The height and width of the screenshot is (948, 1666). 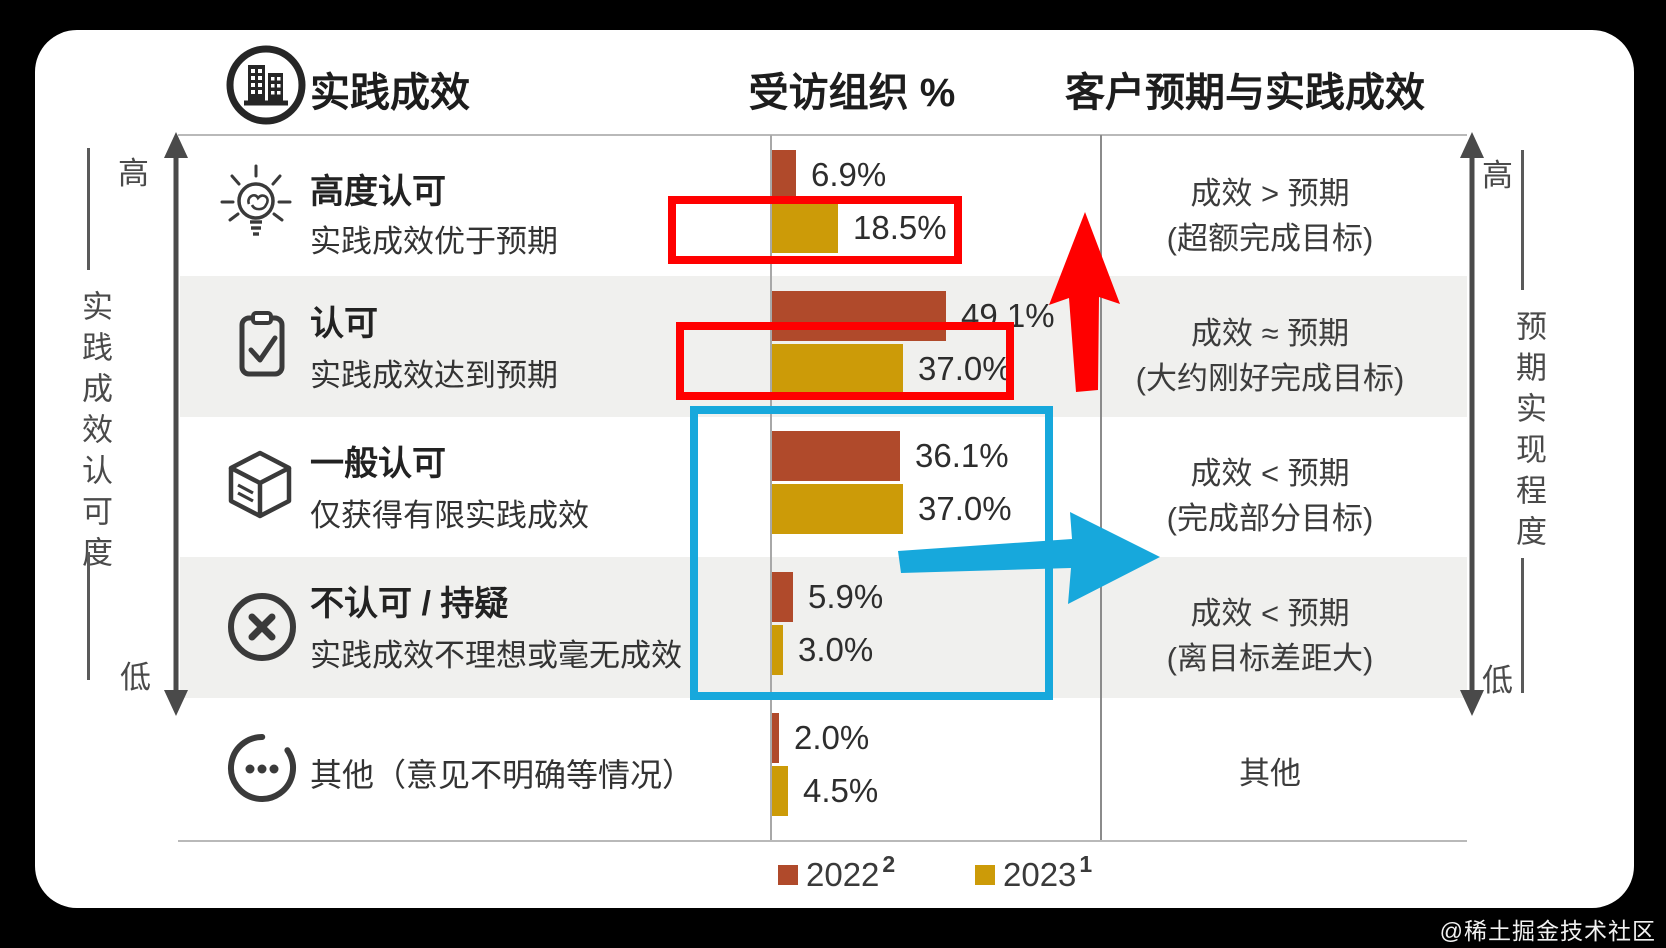 What do you see at coordinates (822, 841) in the screenshot?
I see `table-bottom-line` at bounding box center [822, 841].